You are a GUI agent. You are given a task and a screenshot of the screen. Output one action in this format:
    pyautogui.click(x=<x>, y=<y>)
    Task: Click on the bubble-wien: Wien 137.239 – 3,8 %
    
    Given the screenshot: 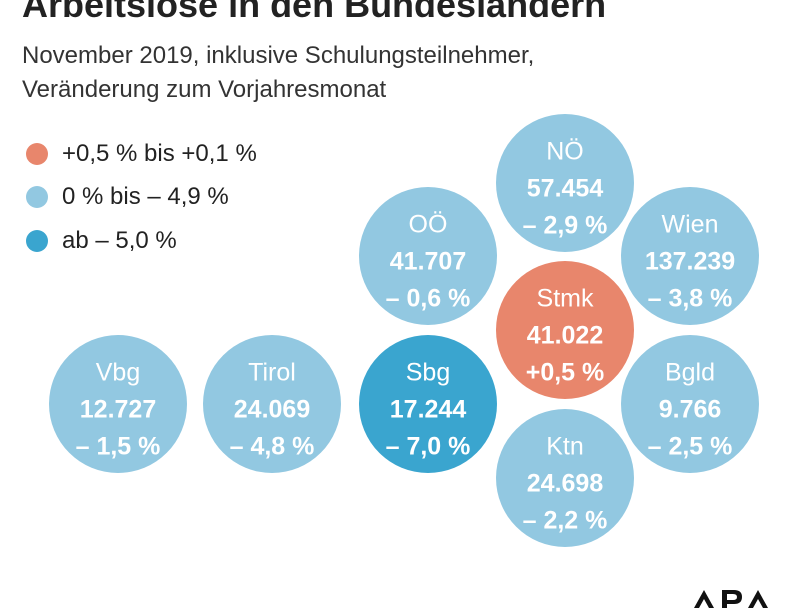 What is the action you would take?
    pyautogui.click(x=690, y=256)
    